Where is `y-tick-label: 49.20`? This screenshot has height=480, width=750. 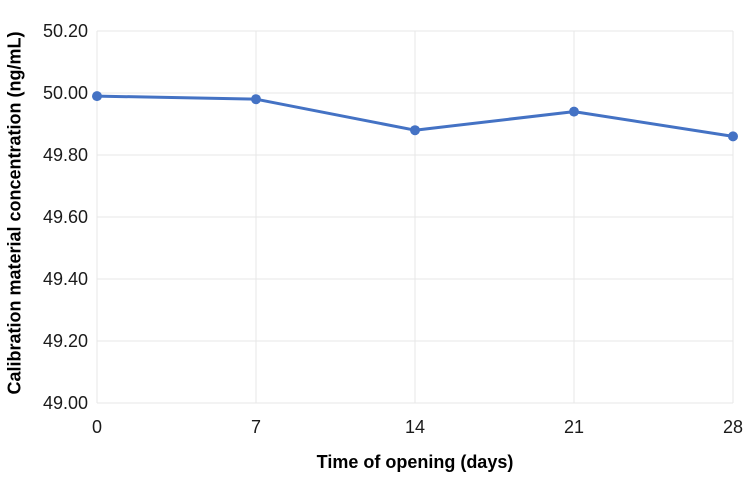
y-tick-label: 49.20 is located at coordinates (65, 341).